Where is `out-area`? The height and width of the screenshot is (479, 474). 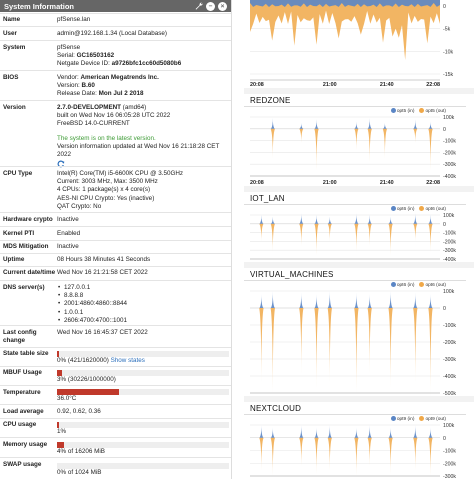
out-area is located at coordinates (345, 30).